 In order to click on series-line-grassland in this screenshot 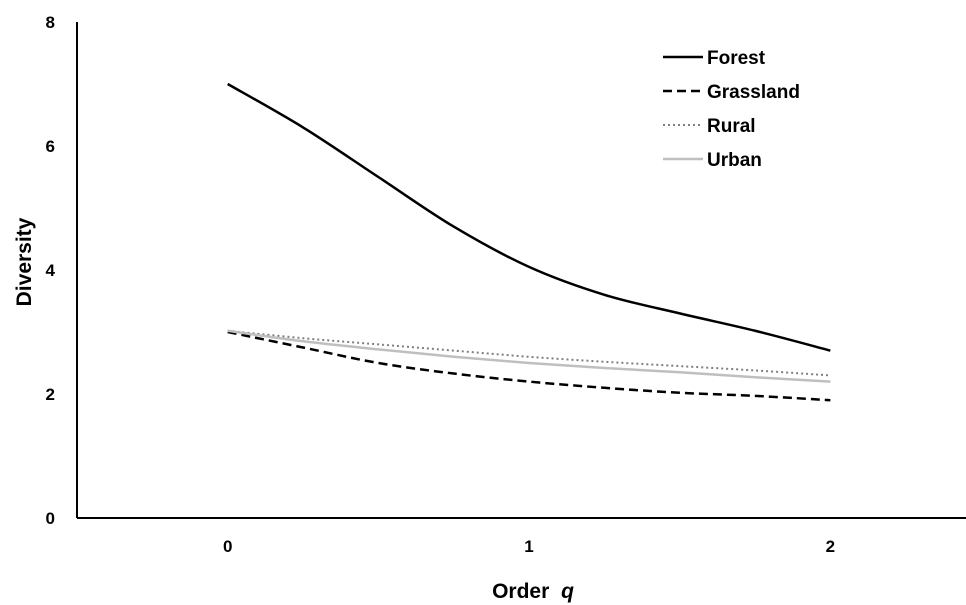, I will do `click(529, 366)`.